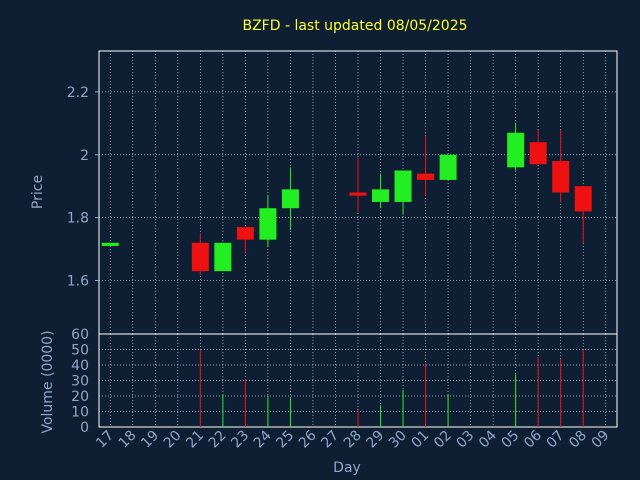 The height and width of the screenshot is (480, 640). Describe the element at coordinates (80, 335) in the screenshot. I see `volume-tick-label: 60` at that location.